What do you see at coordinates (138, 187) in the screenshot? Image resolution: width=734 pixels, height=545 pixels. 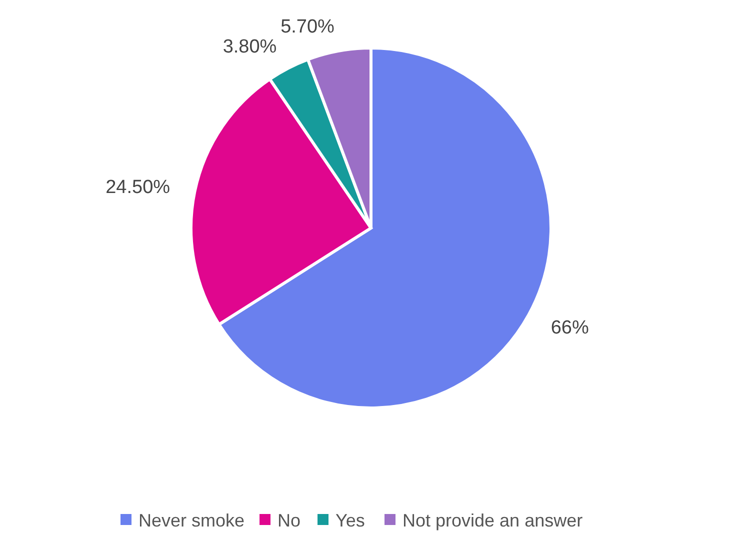 I see `data-label: 24.50%` at bounding box center [138, 187].